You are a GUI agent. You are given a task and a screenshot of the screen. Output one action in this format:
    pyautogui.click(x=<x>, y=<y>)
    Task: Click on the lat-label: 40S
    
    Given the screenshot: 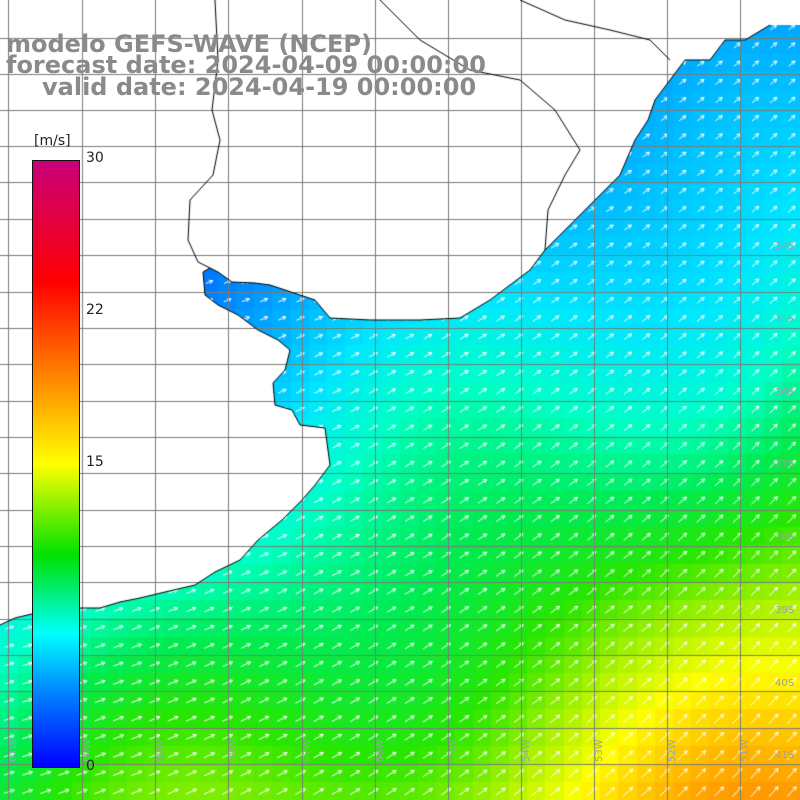 What is the action you would take?
    pyautogui.click(x=785, y=683)
    